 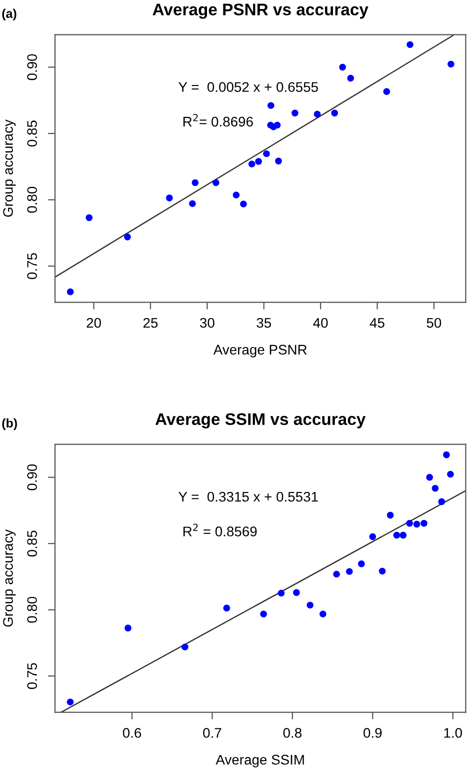 I want to click on x-tick-label: 40, so click(x=320, y=323).